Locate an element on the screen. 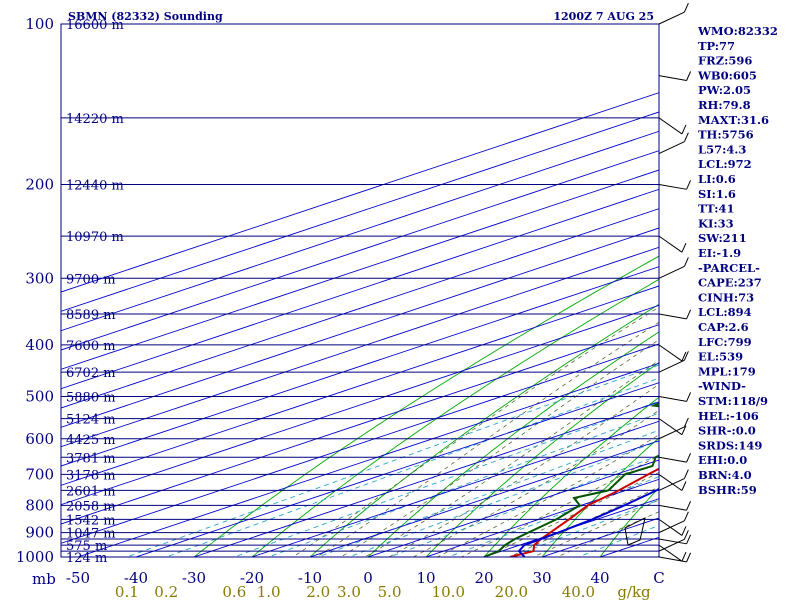  chart-title: SBMN (82332) Sounding is located at coordinates (145, 16).